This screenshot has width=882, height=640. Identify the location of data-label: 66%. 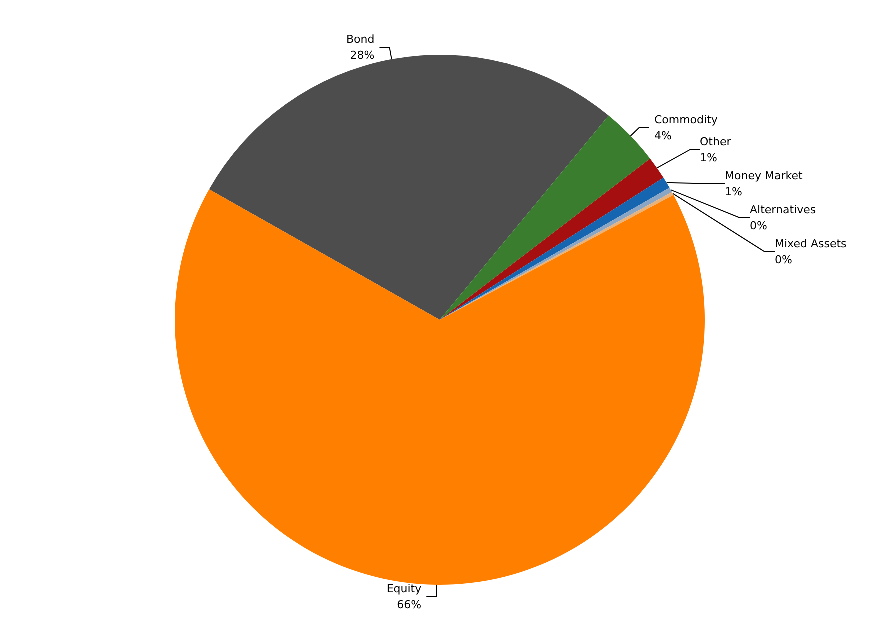
(409, 605).